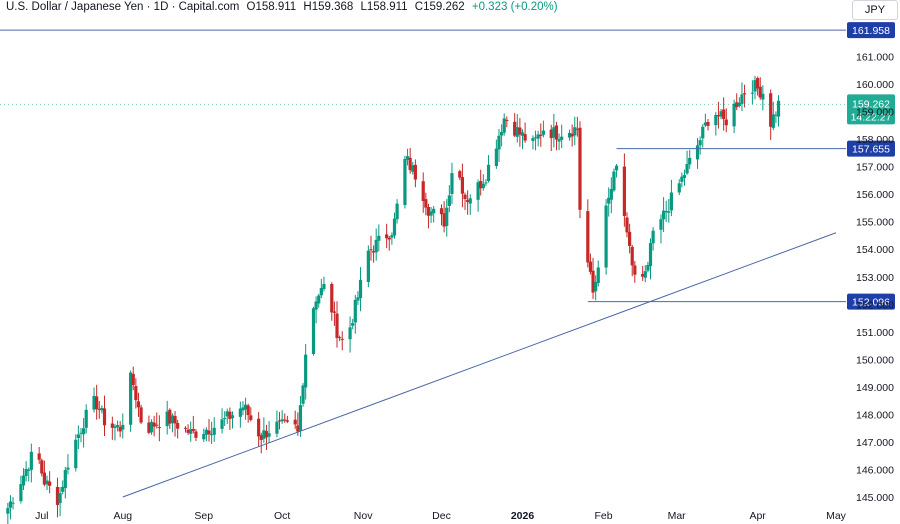  What do you see at coordinates (836, 516) in the screenshot?
I see `x-tick-label: May` at bounding box center [836, 516].